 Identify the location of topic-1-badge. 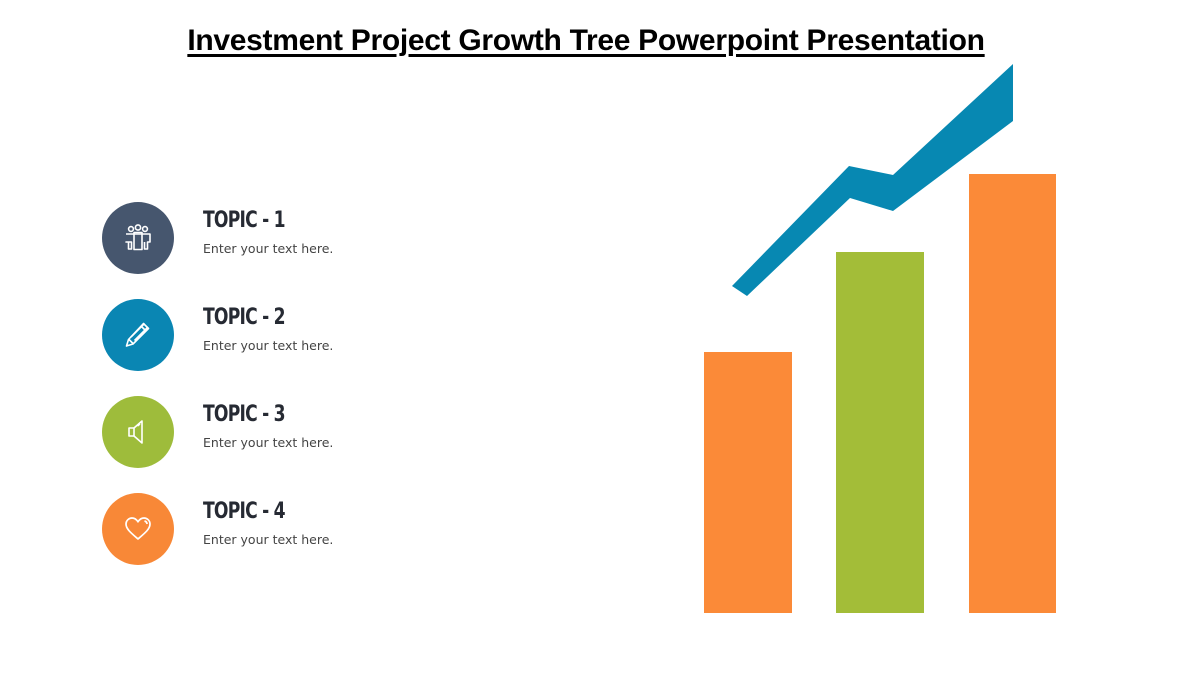
(138, 238).